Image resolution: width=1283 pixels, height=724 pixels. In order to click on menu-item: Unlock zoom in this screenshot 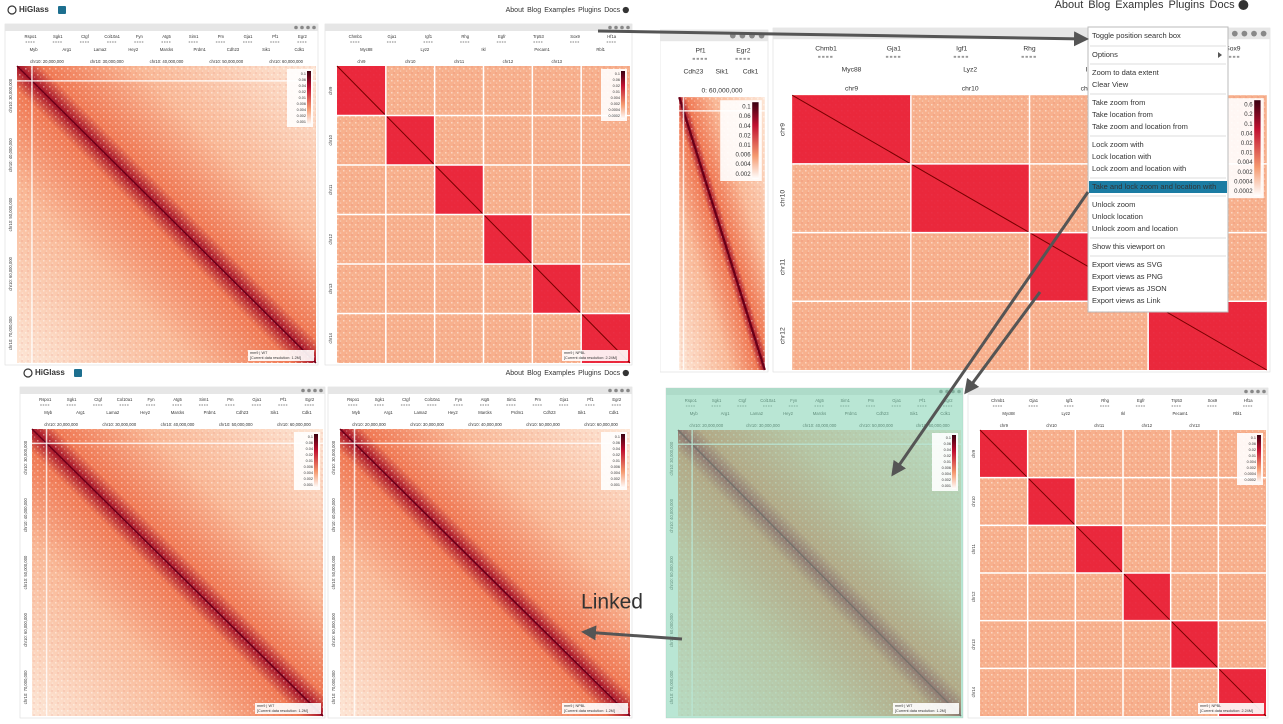, I will do `click(1113, 204)`.